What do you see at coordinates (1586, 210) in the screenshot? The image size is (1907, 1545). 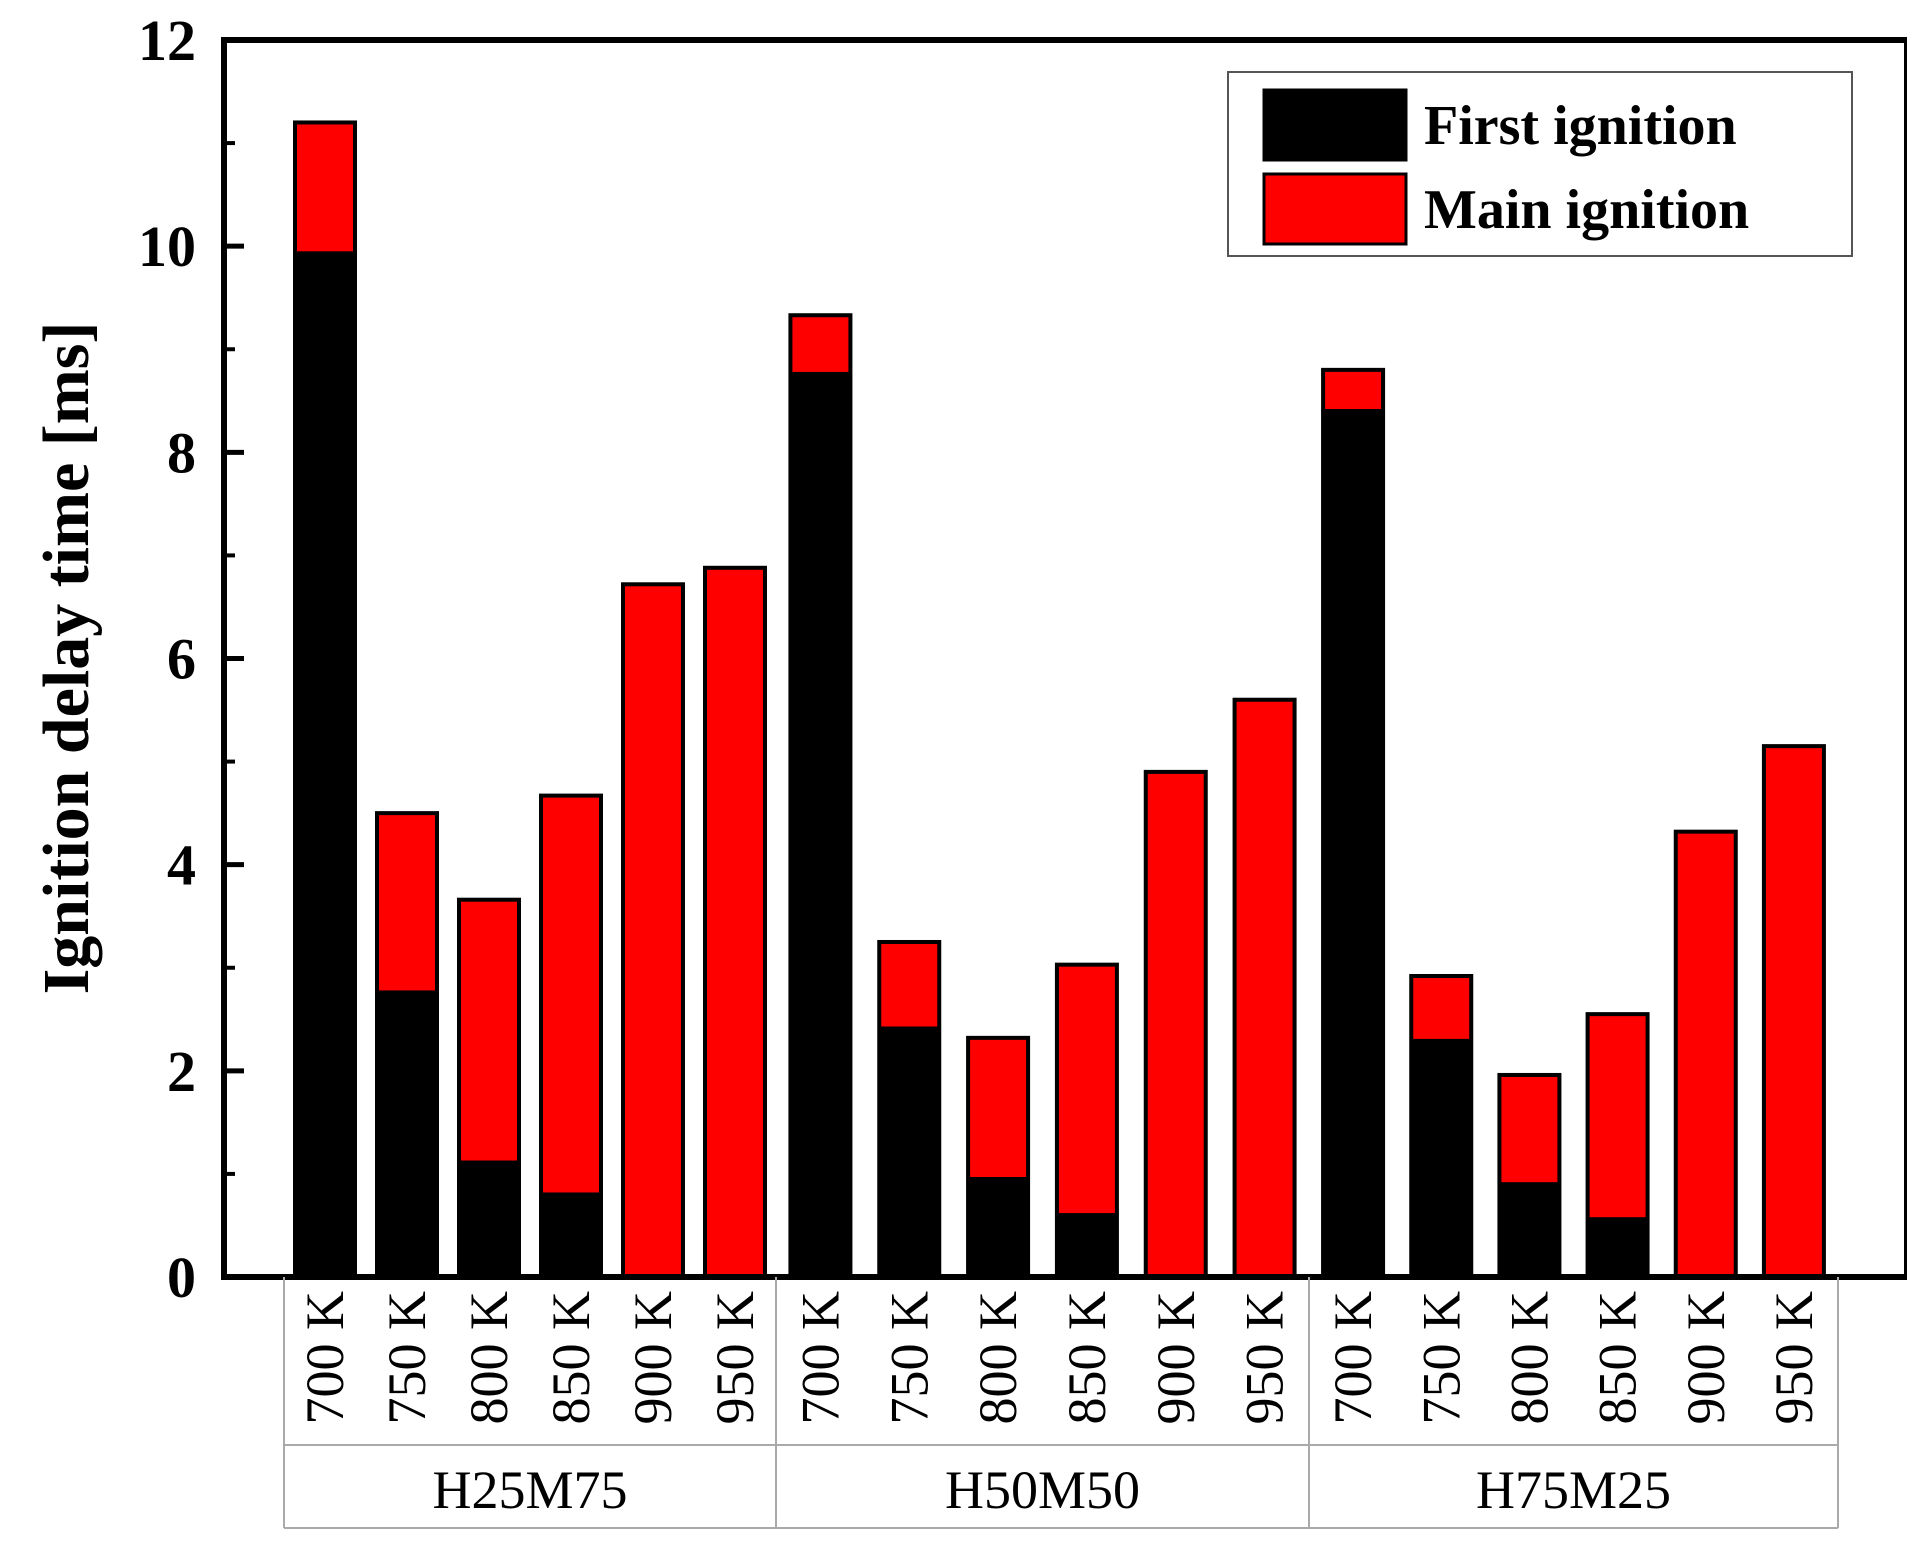 I see `legend-label: Main ignition` at bounding box center [1586, 210].